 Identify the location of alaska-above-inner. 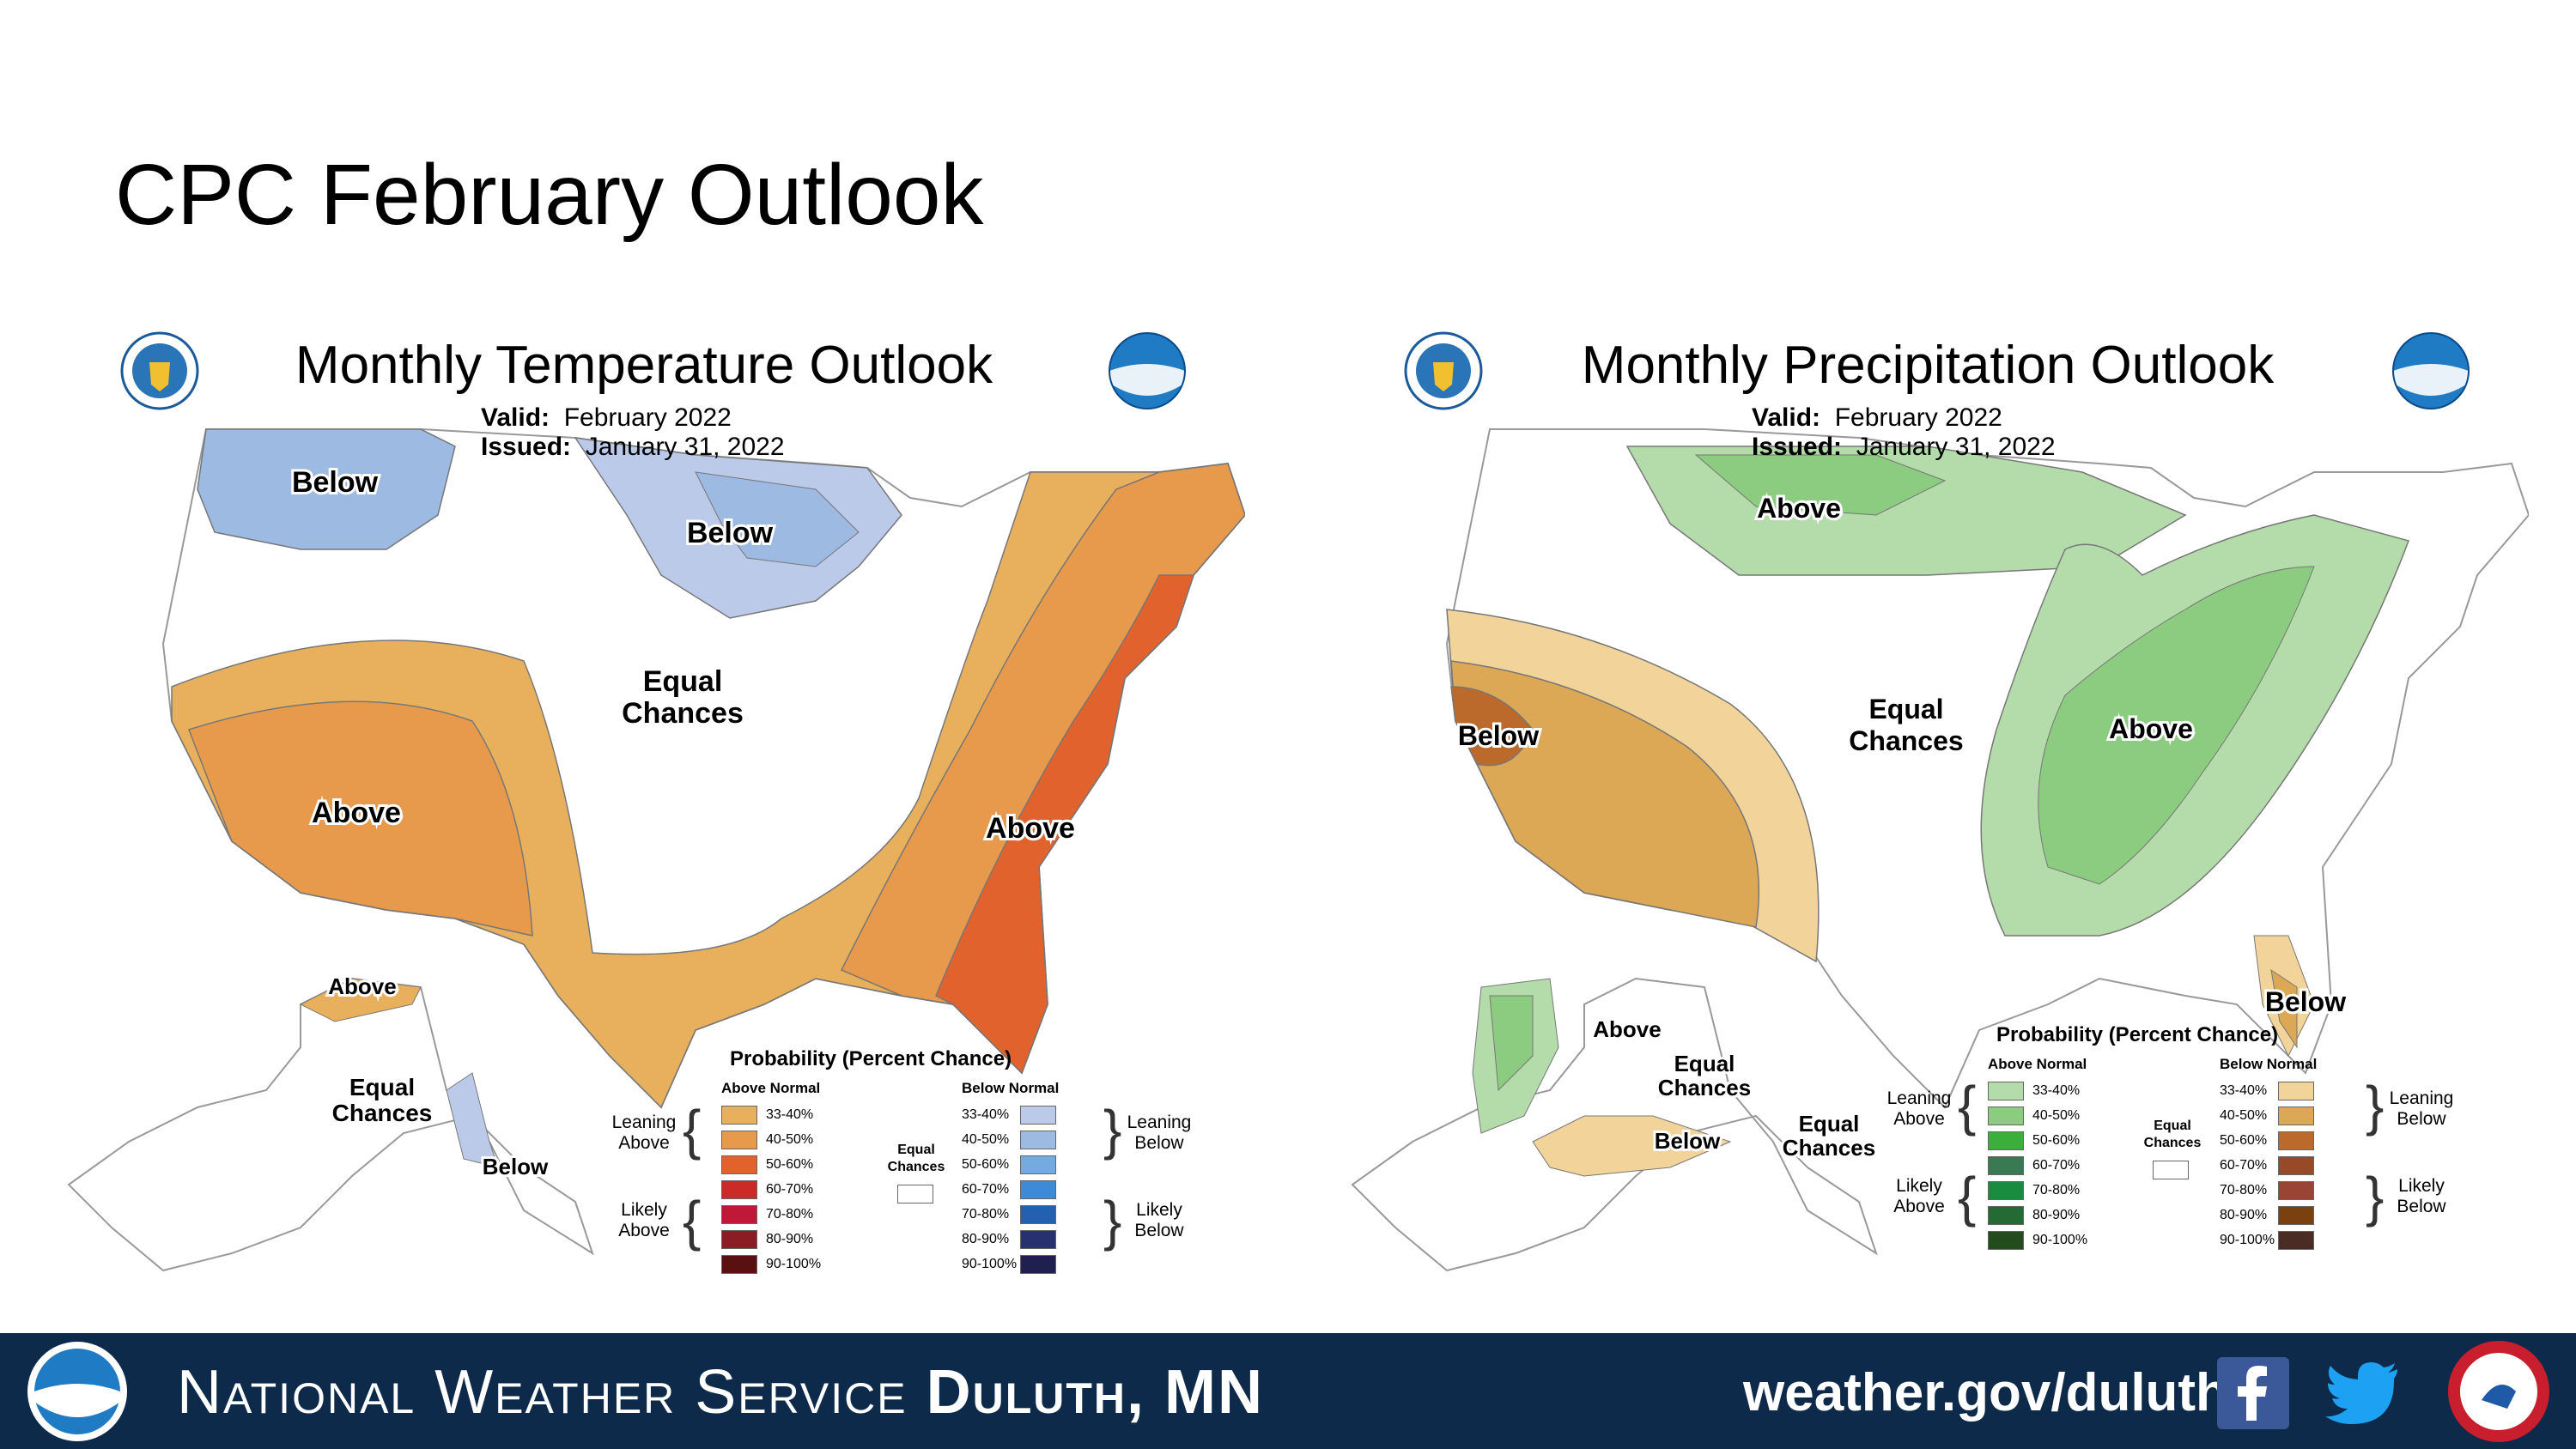
(1511, 1043).